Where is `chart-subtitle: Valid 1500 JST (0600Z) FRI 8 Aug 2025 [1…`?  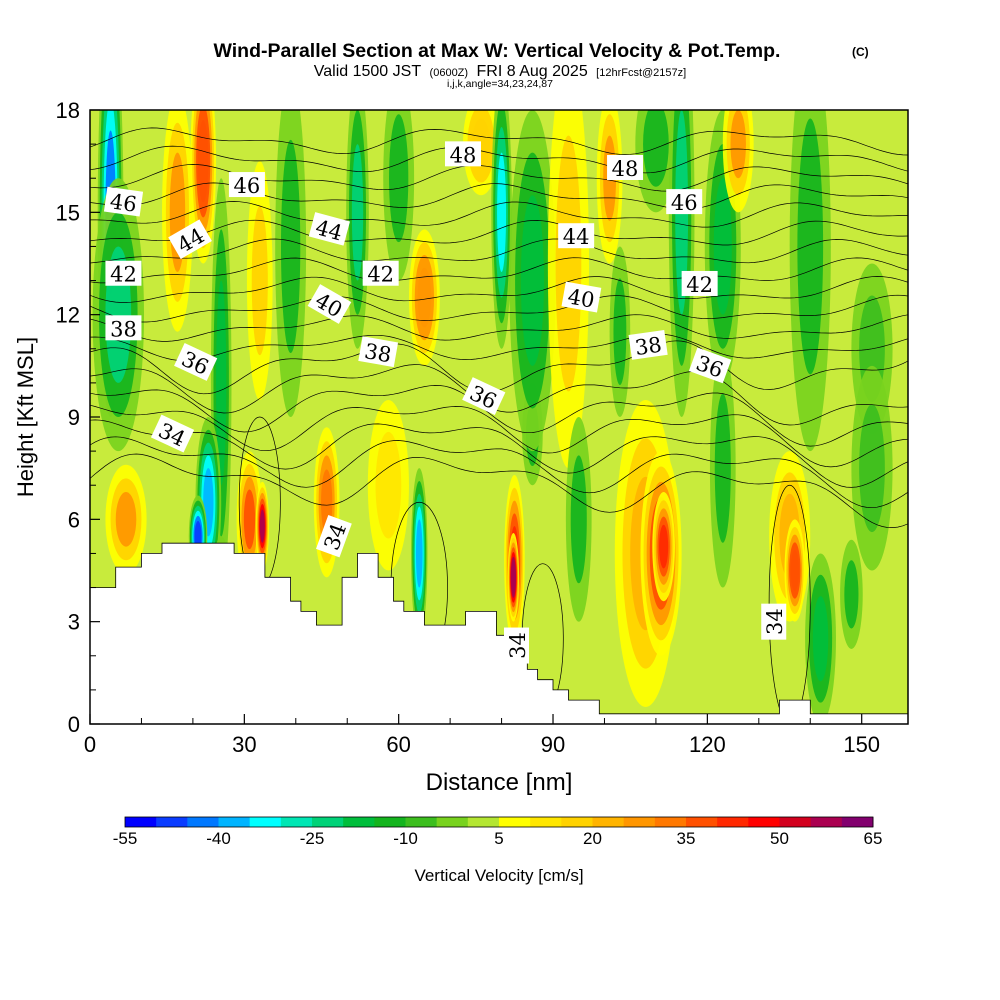 chart-subtitle: Valid 1500 JST (0600Z) FRI 8 Aug 2025 [1… is located at coordinates (500, 71).